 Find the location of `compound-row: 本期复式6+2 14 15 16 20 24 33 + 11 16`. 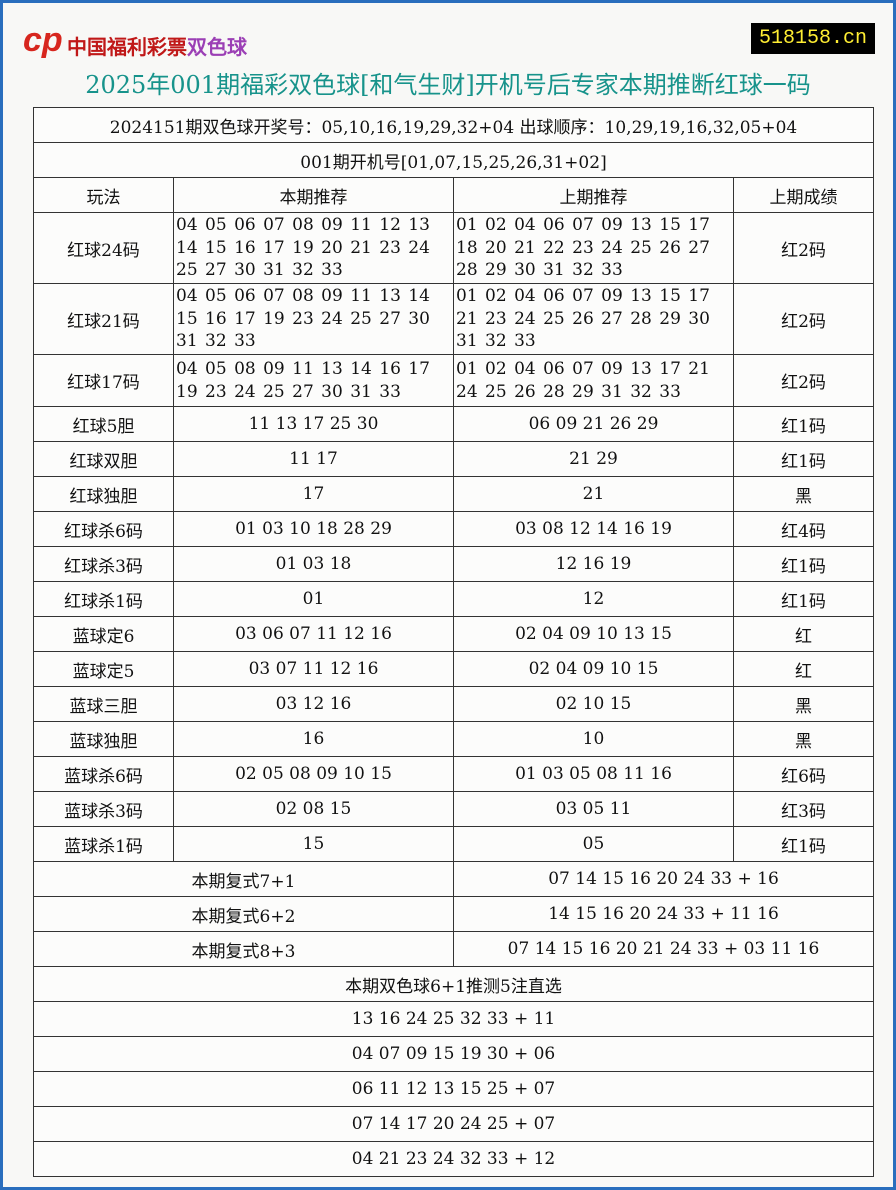

compound-row: 本期复式6+2 14 15 16 20 24 33 + 11 16 is located at coordinates (453, 914).